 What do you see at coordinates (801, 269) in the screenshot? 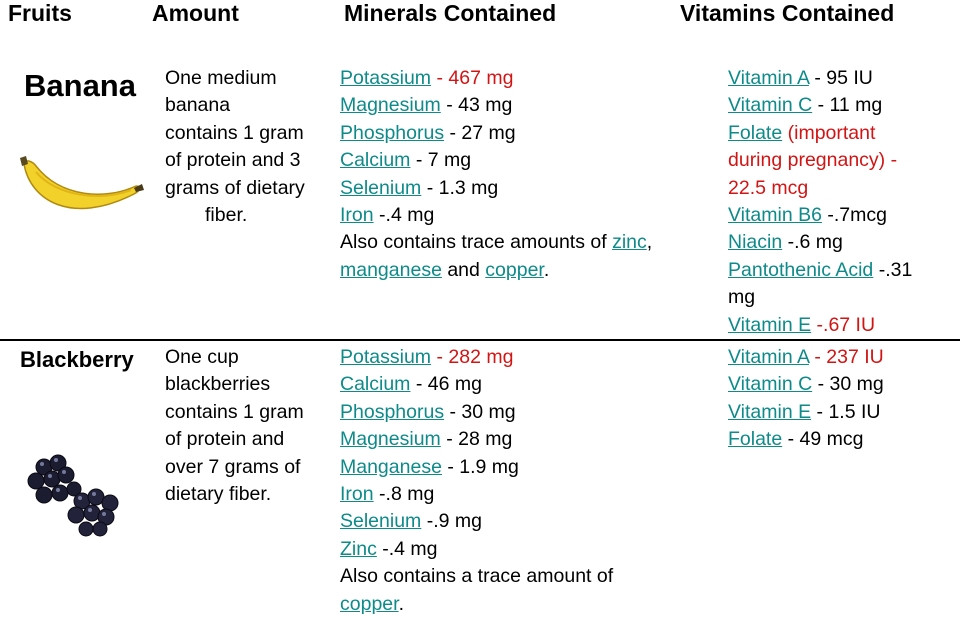
I see `vitamin-link: Pantothenic Acid` at bounding box center [801, 269].